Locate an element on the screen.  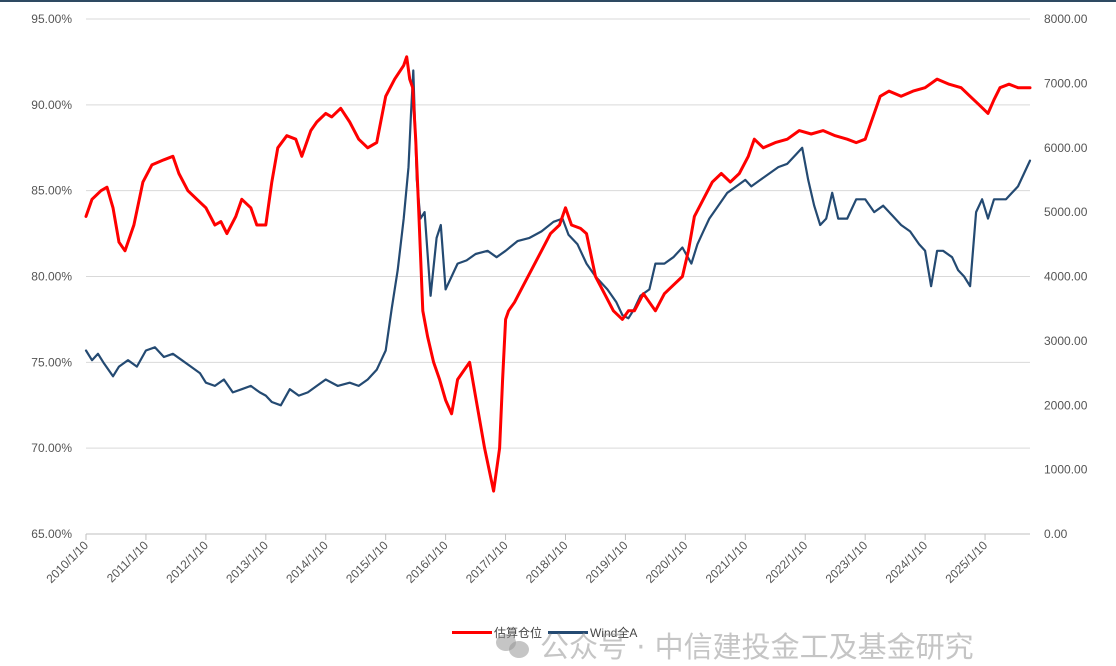
right-tick-label: 4000.00 is located at coordinates (1066, 277).